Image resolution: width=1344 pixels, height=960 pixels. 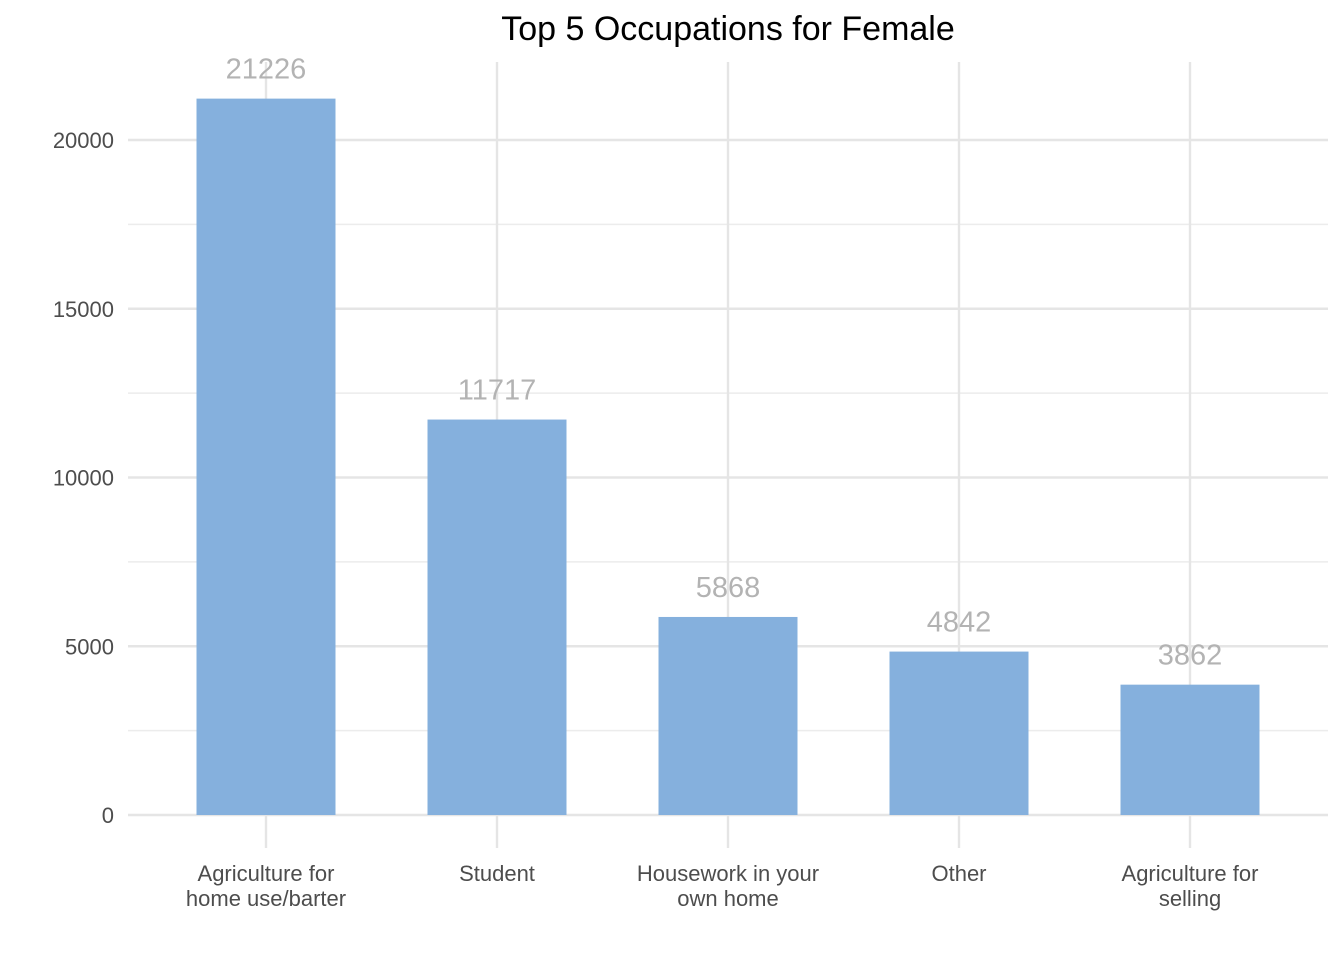 I want to click on data-label: 3862, so click(x=1190, y=656).